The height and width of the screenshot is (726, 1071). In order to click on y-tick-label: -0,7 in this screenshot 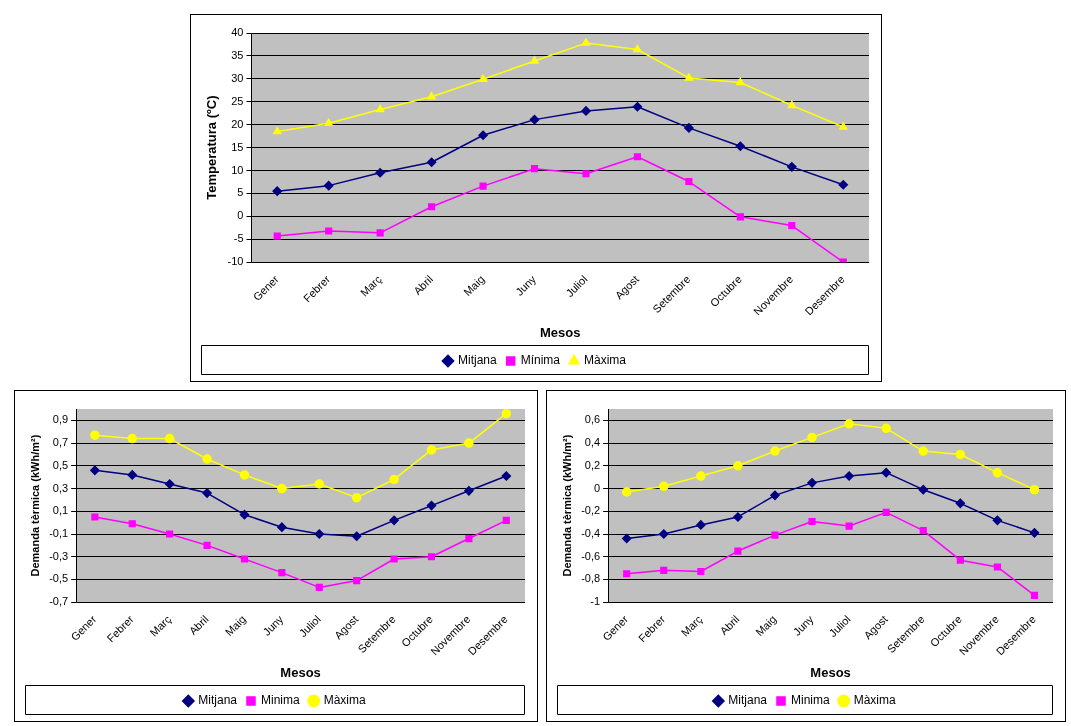, I will do `click(59, 601)`.